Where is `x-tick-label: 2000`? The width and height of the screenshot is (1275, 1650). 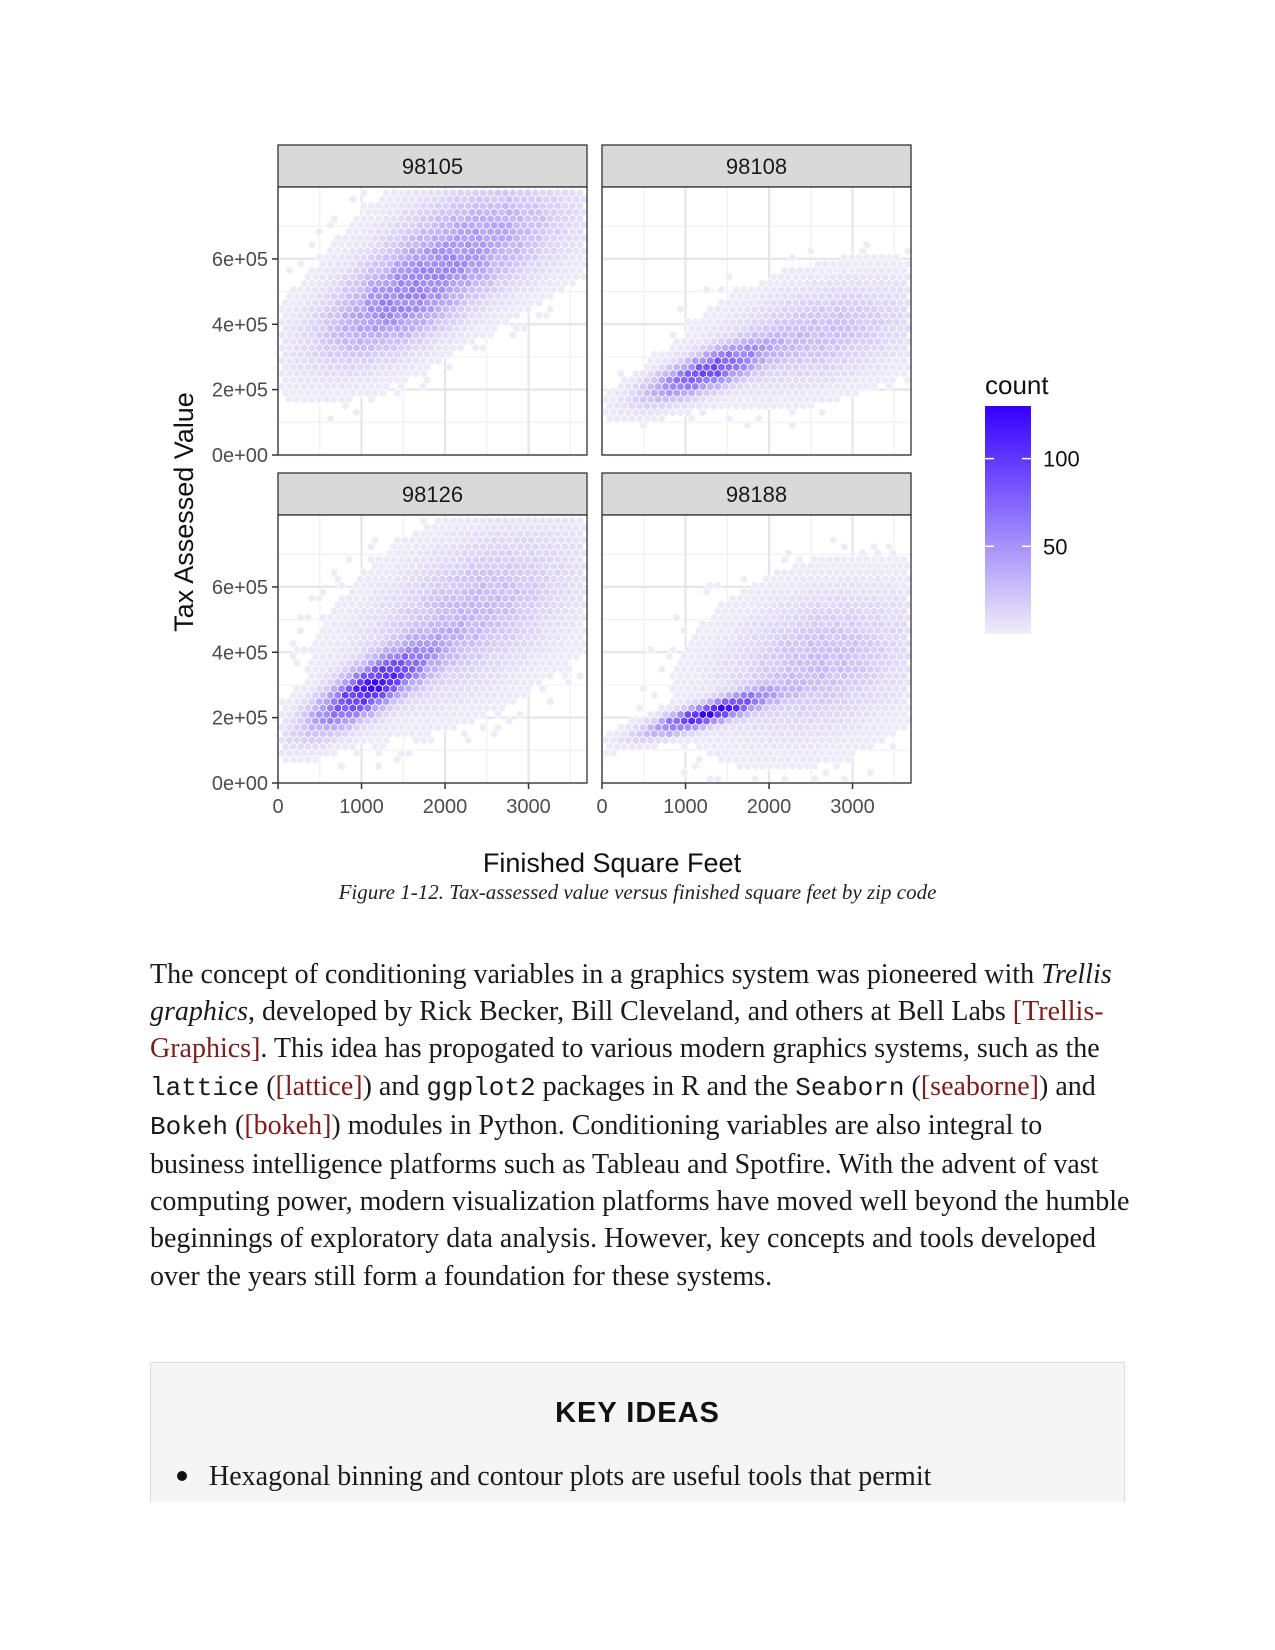
x-tick-label: 2000 is located at coordinates (445, 807).